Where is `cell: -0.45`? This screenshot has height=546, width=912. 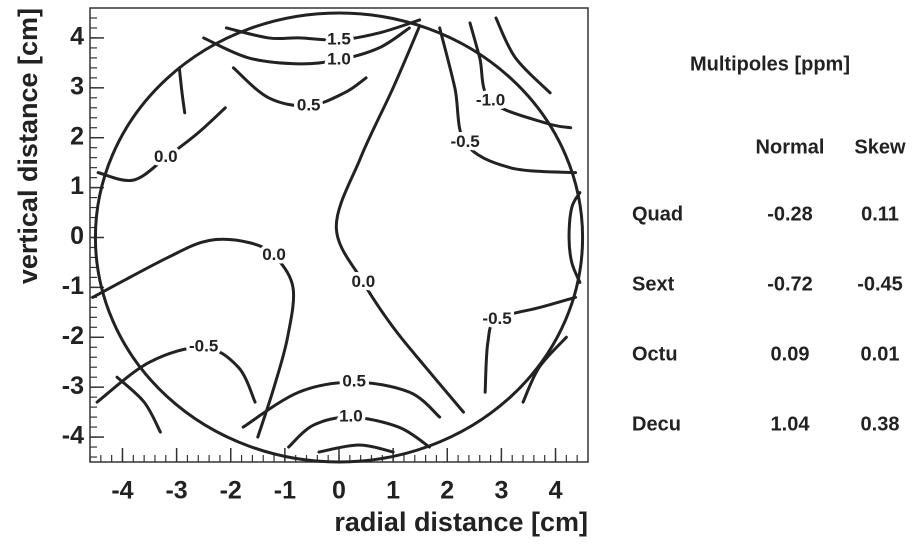 cell: -0.45 is located at coordinates (880, 284).